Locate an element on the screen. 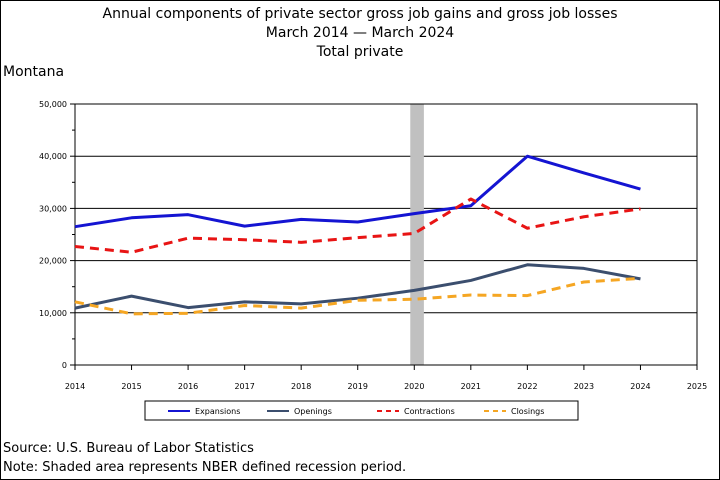 The width and height of the screenshot is (720, 480). x-tick-label: 2022 is located at coordinates (527, 386).